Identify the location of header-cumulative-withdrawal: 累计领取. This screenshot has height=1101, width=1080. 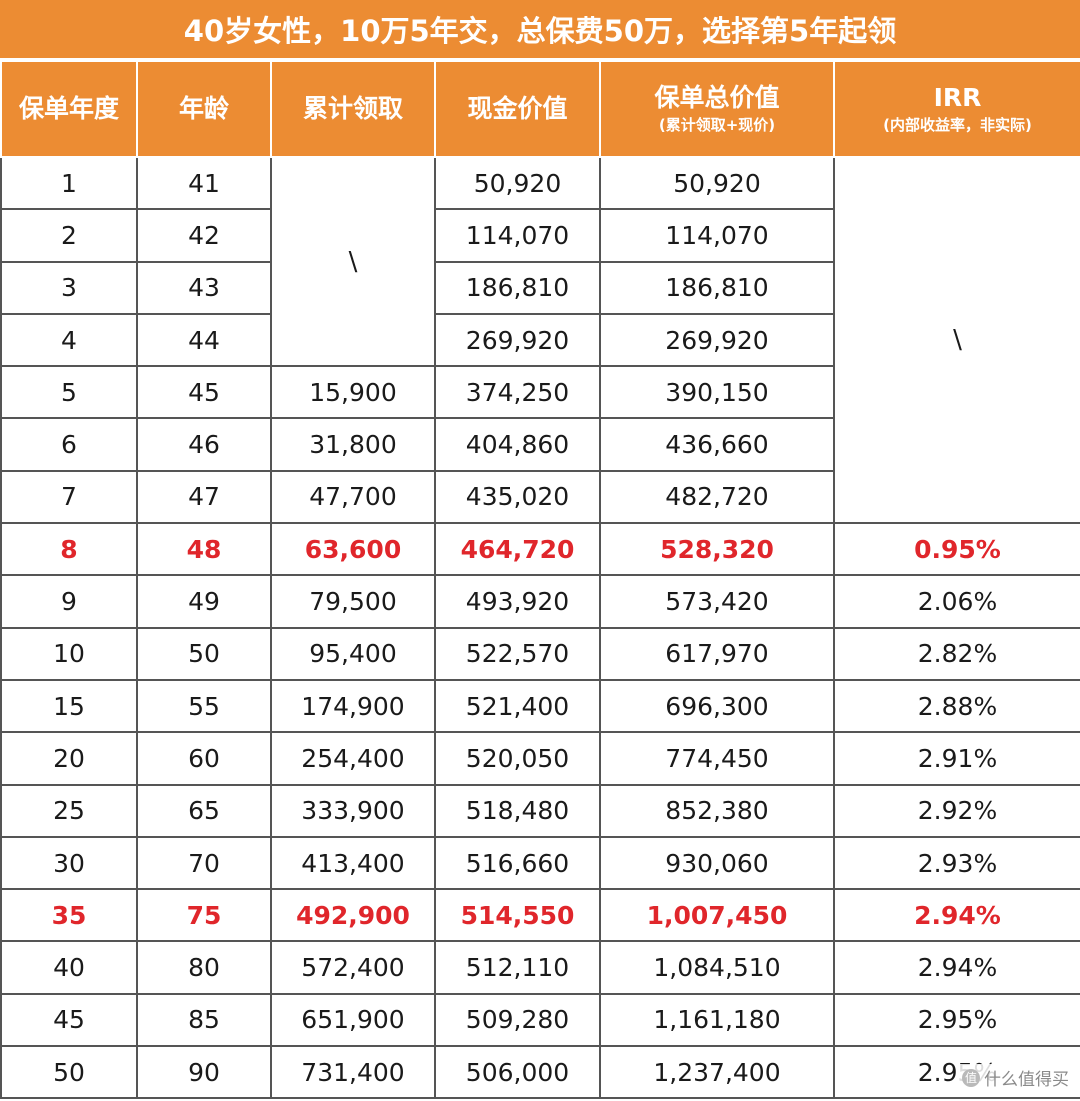
(353, 109).